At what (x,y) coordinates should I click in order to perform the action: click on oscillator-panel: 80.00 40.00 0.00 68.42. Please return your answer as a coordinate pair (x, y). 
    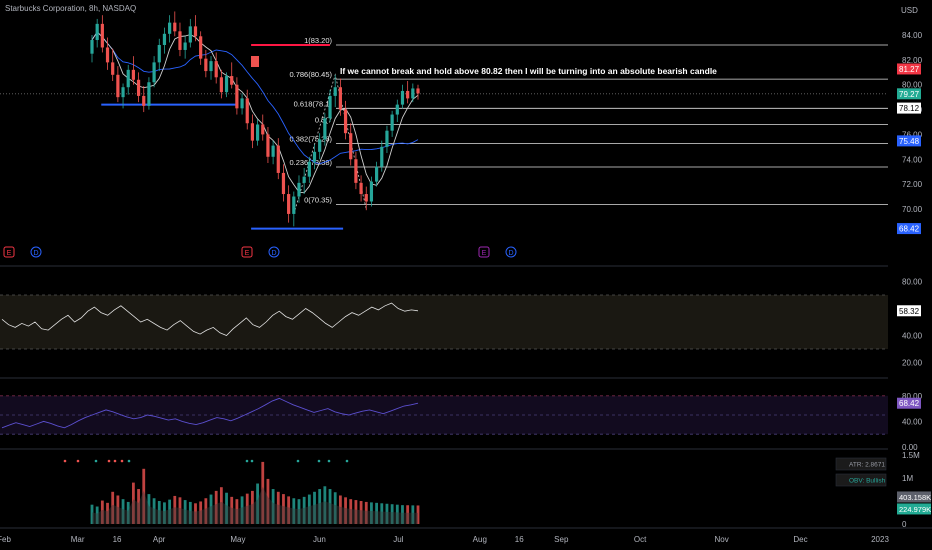
    Looking at the image, I should click on (461, 422).